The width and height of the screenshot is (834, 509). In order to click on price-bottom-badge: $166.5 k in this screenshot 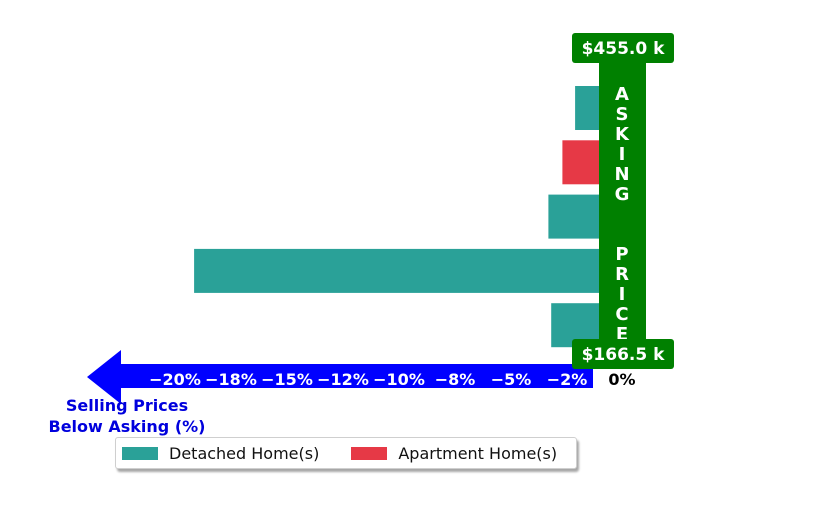, I will do `click(623, 354)`.